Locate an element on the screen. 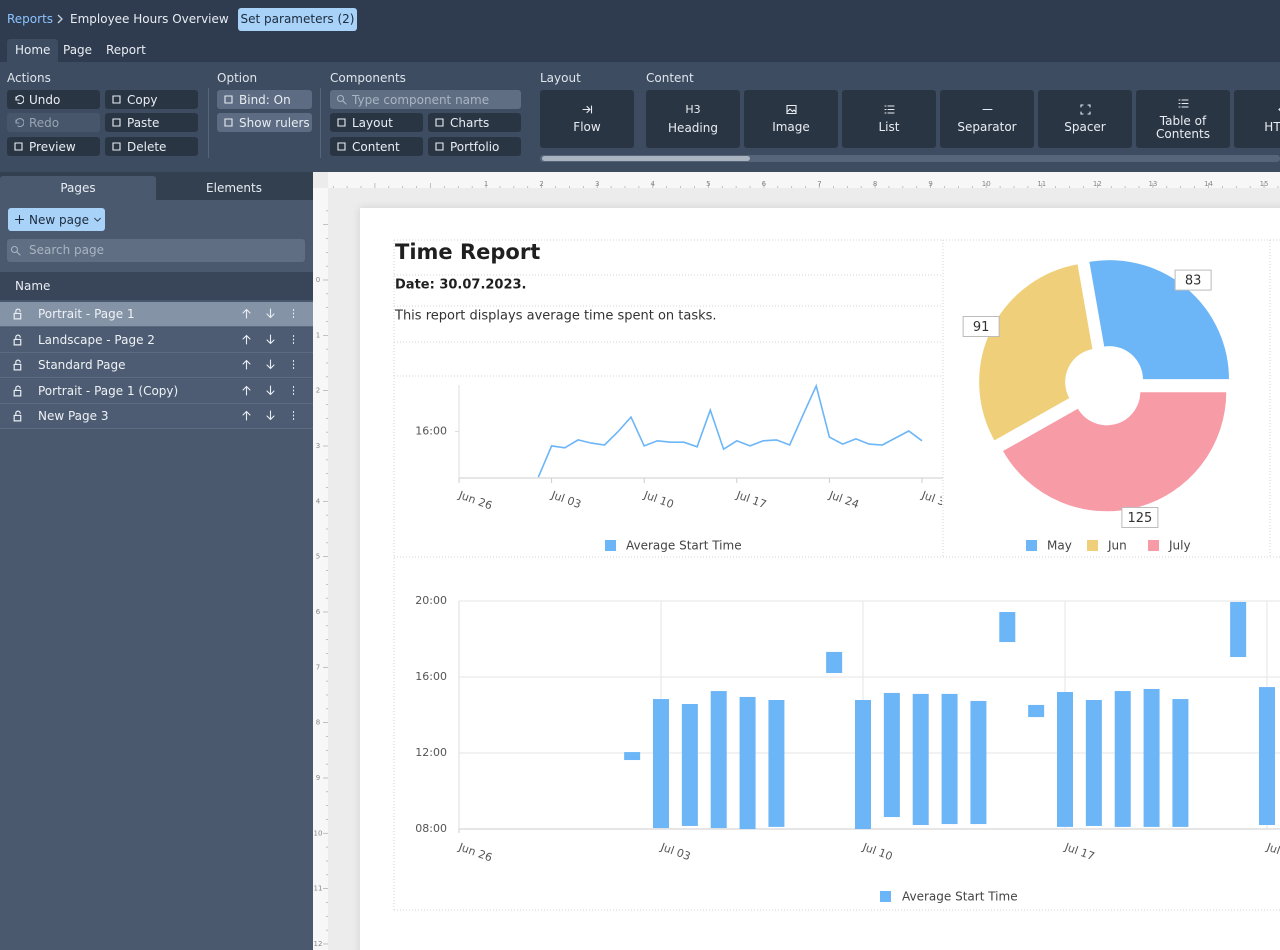 The width and height of the screenshot is (1280, 950). page-row: Landscape - Page 2 is located at coordinates (156, 340).